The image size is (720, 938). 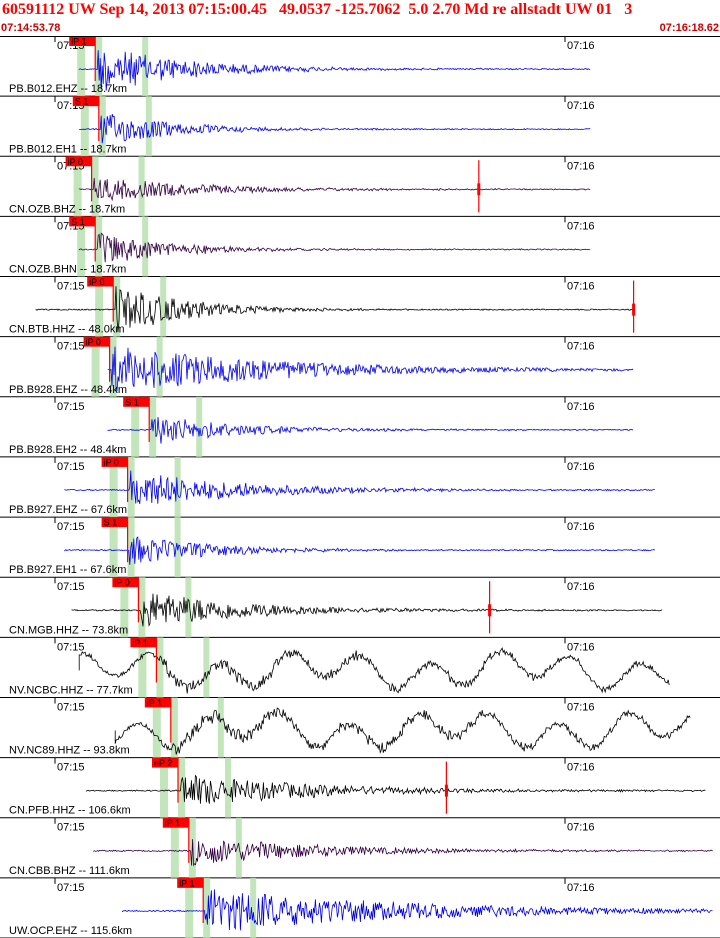 What do you see at coordinates (68, 510) in the screenshot?
I see `station-label: PB.B927.EHZ -- 67.6km` at bounding box center [68, 510].